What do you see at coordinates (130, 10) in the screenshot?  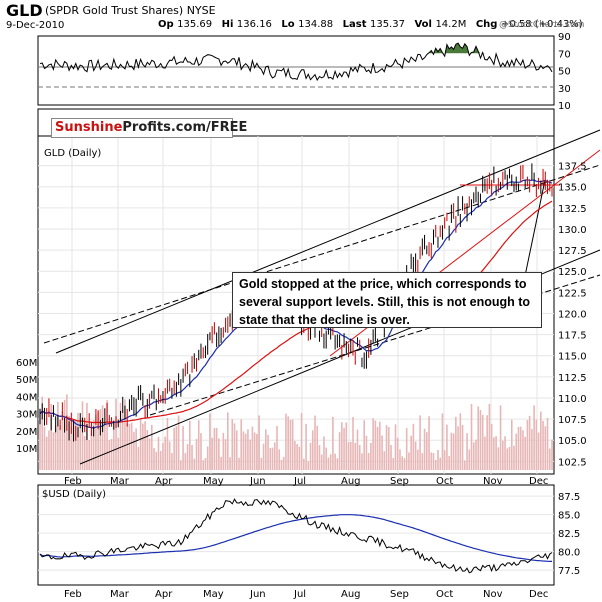 I see `security-name: (SPDR Gold Trust Shares) NYSE` at bounding box center [130, 10].